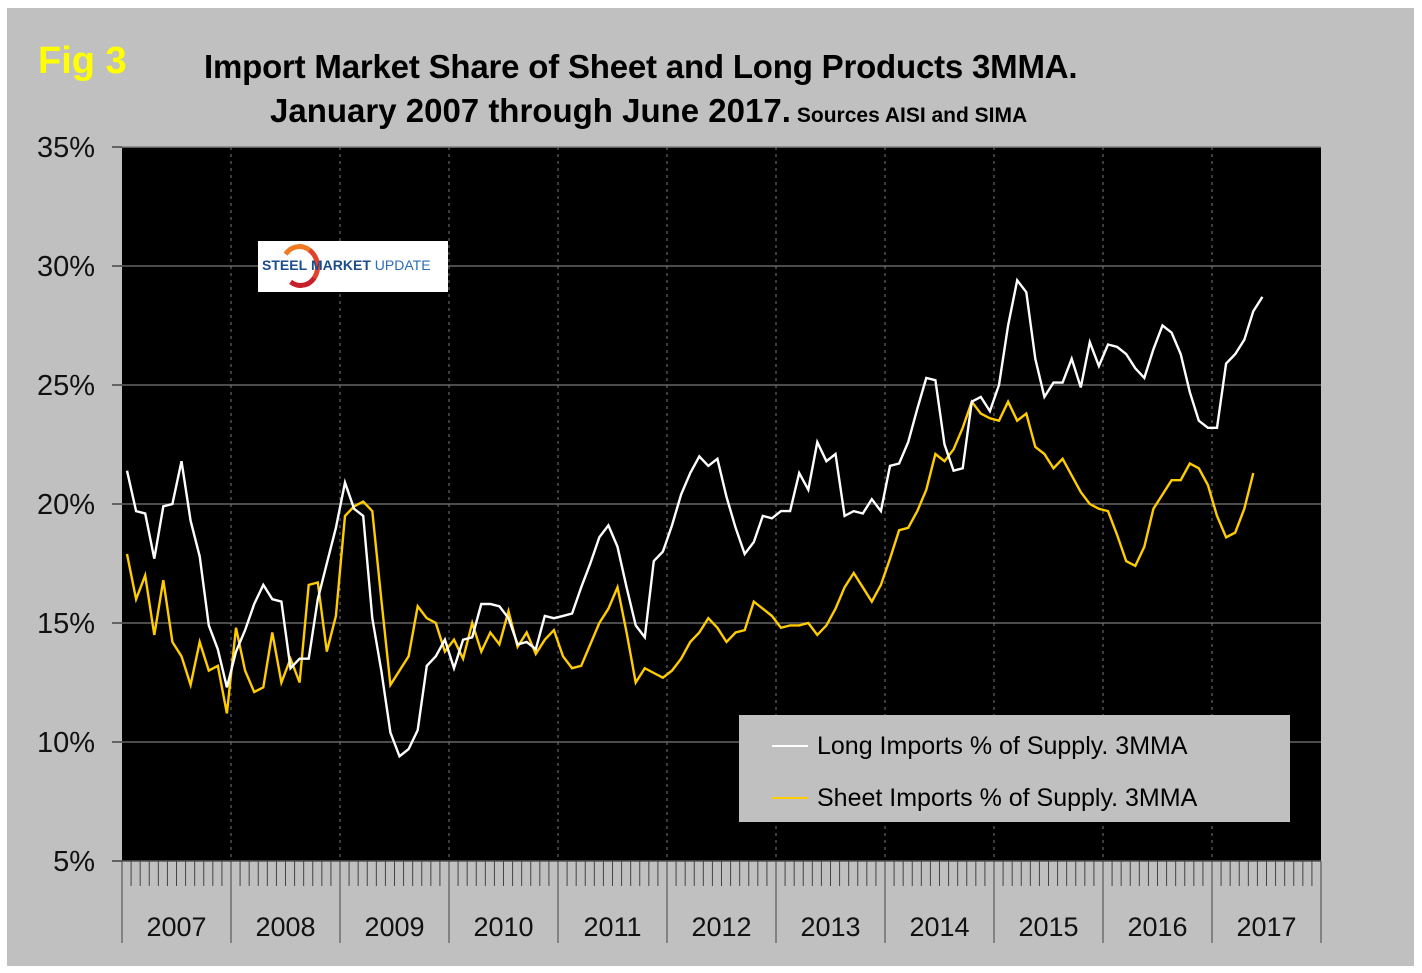 This screenshot has width=1422, height=973. What do you see at coordinates (912, 115) in the screenshot?
I see `chart-source: Sources AISI and SIMA` at bounding box center [912, 115].